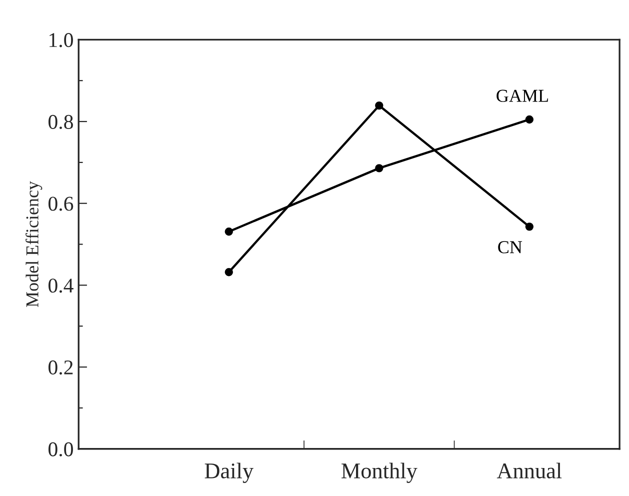 This screenshot has width=629, height=496. What do you see at coordinates (61, 40) in the screenshot?
I see `y-tick-label: 1.0` at bounding box center [61, 40].